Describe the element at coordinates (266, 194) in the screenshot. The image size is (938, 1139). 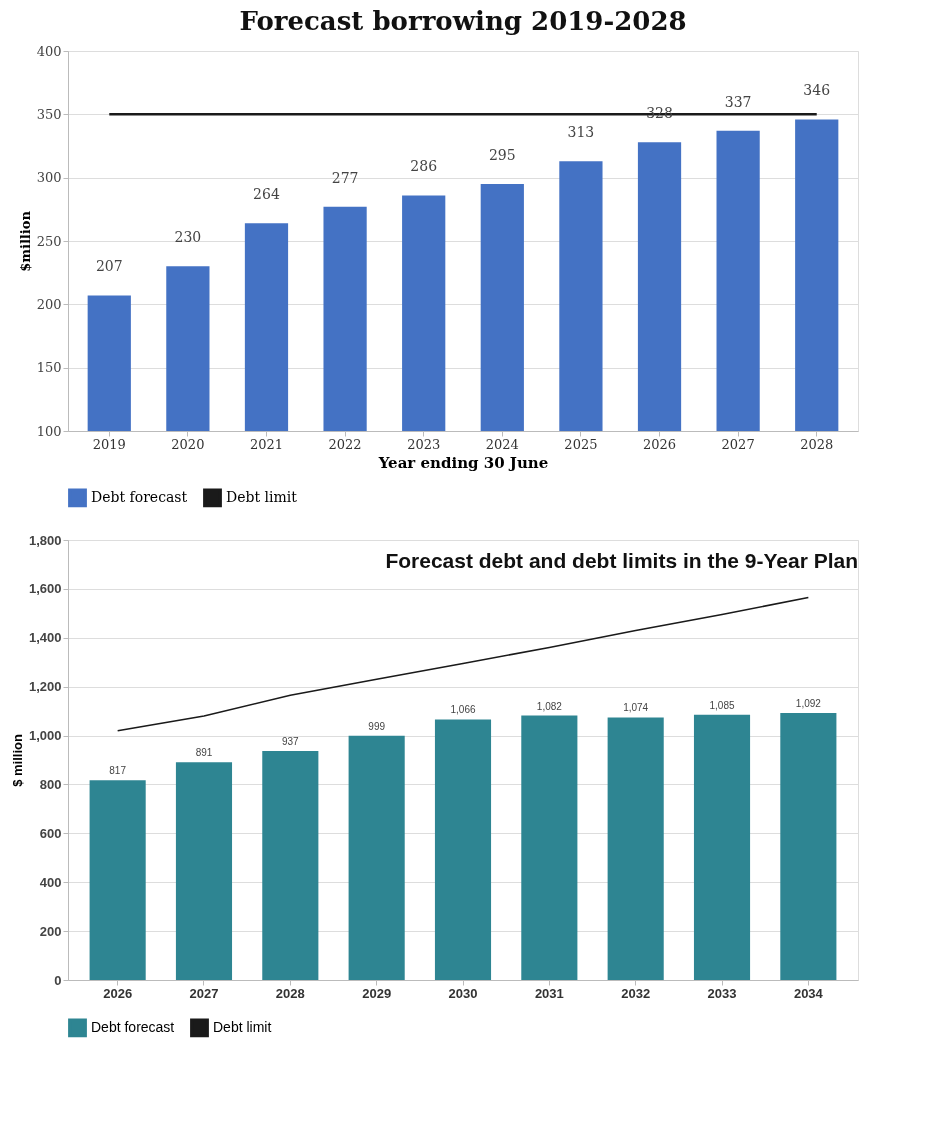
I see `data-label: 264` at that location.